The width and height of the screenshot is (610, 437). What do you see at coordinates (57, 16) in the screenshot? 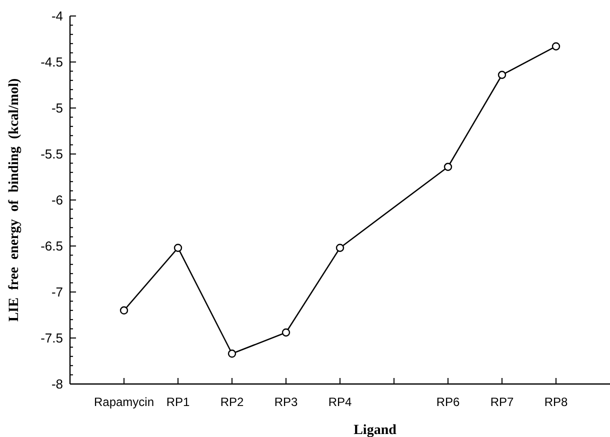
I see `y-tick-label: -4` at bounding box center [57, 16].